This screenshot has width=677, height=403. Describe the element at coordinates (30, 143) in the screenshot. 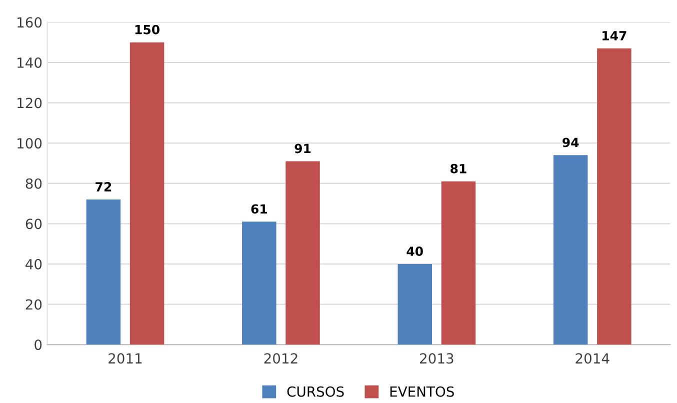

I see `y-tick-label: 100` at that location.